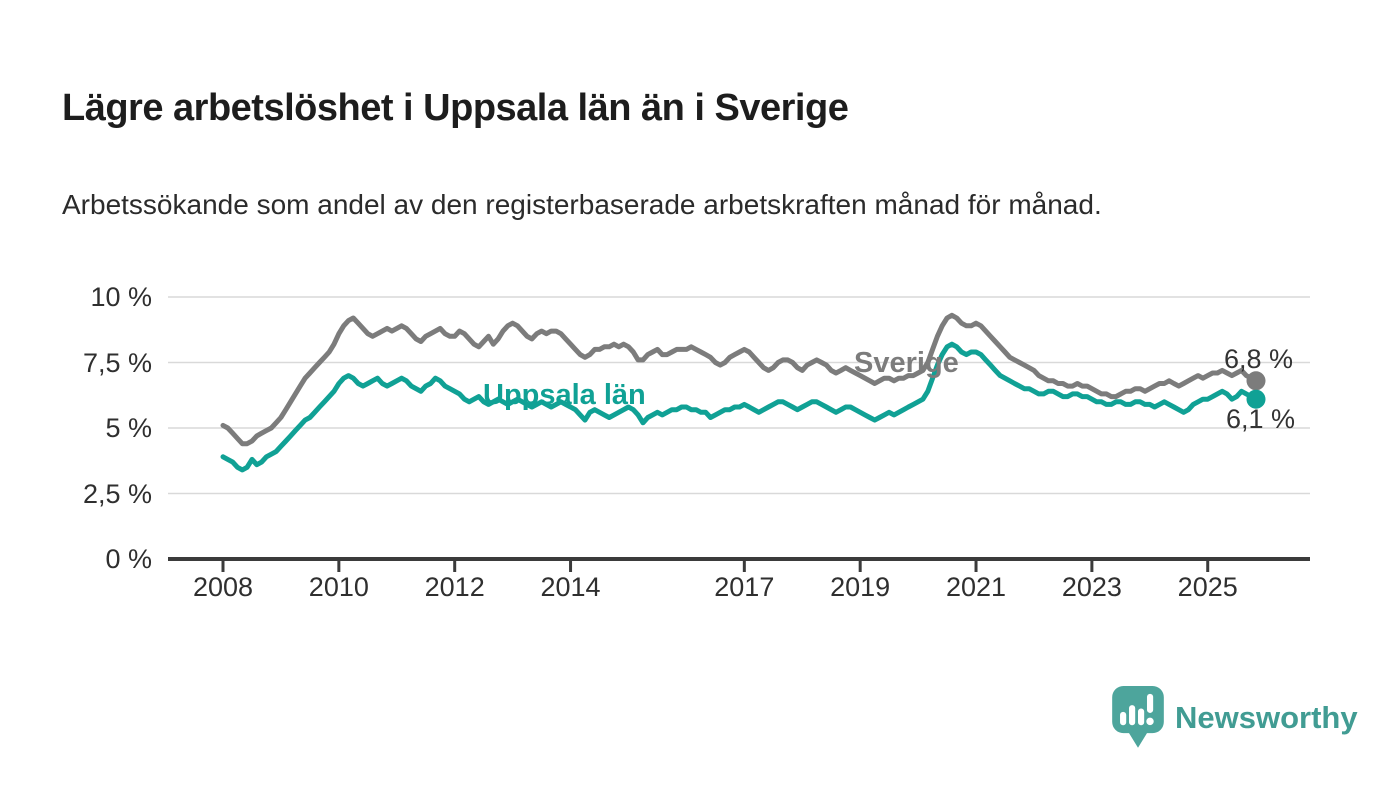 Image resolution: width=1400 pixels, height=794 pixels. I want to click on x-tick-label: 2012, so click(454, 587).